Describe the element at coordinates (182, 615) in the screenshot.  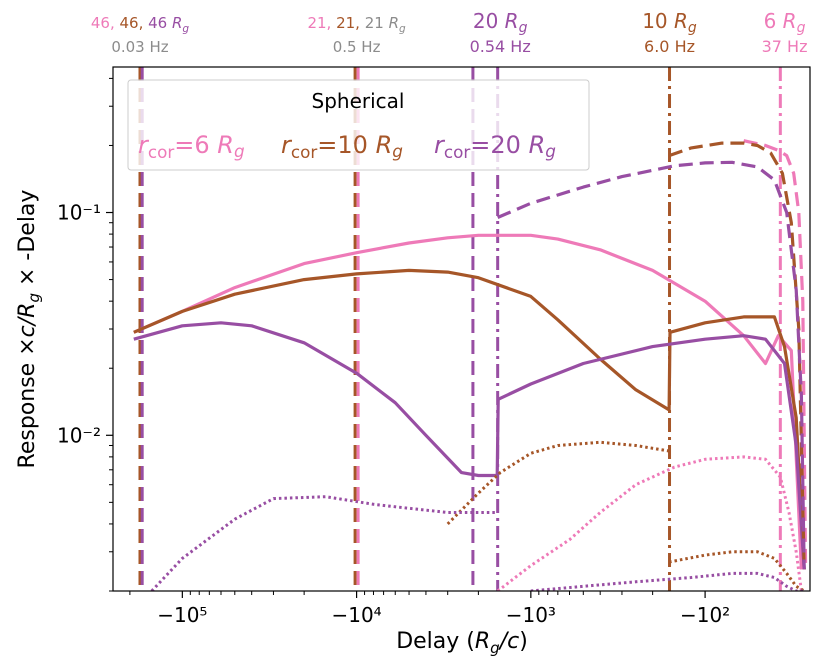
I see `x-tick-label-0: −10⁵` at that location.